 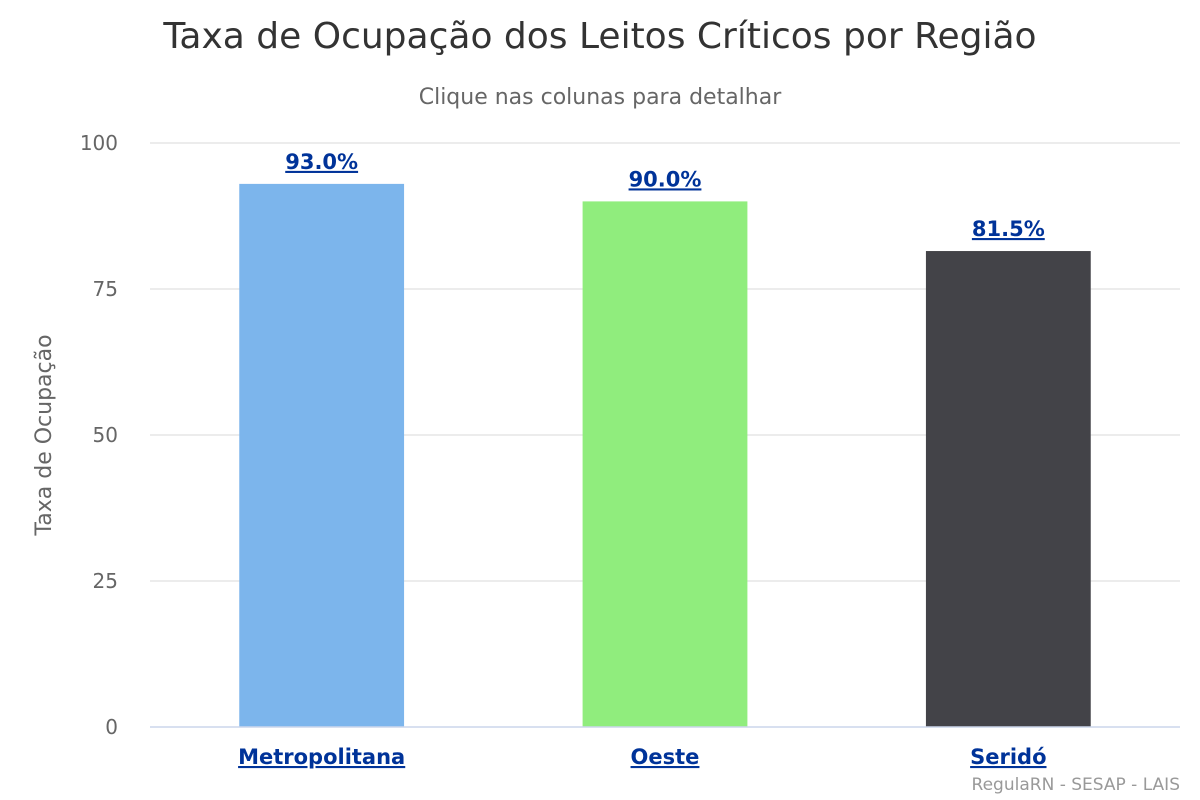 I want to click on data-label: 81.5%, so click(x=1008, y=229).